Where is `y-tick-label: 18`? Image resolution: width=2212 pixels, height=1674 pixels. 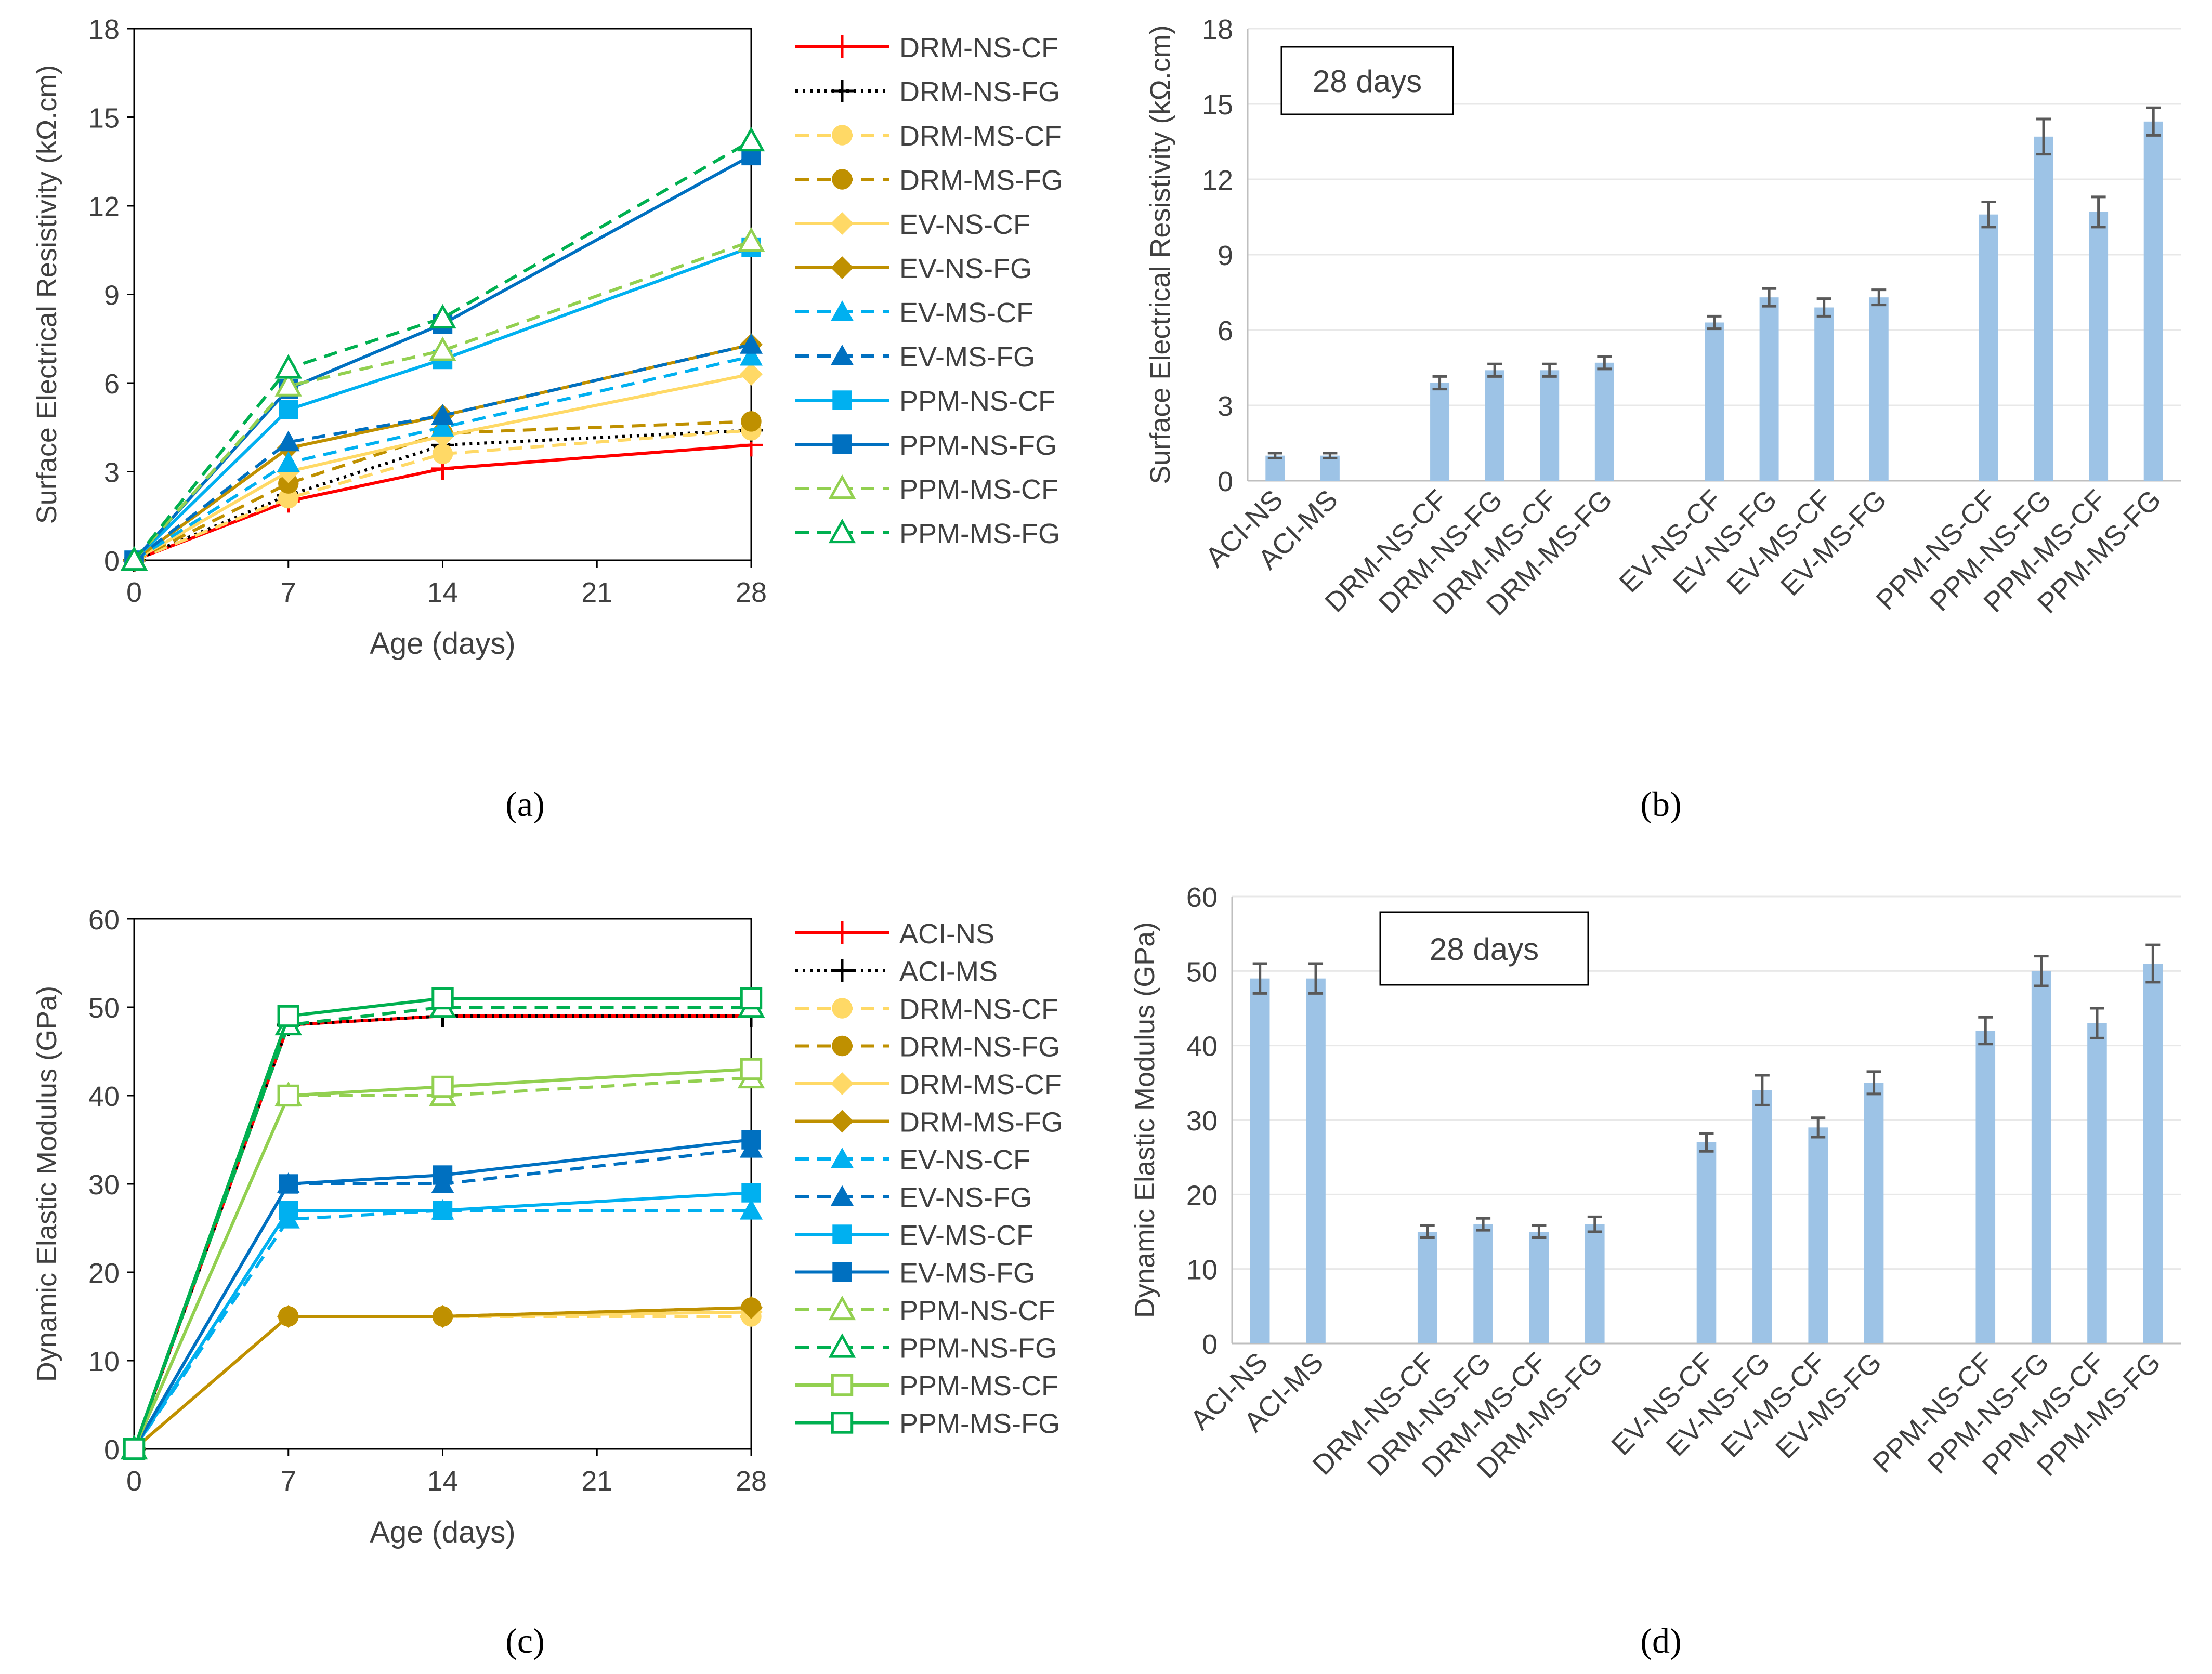
y-tick-label: 18 is located at coordinates (1217, 29).